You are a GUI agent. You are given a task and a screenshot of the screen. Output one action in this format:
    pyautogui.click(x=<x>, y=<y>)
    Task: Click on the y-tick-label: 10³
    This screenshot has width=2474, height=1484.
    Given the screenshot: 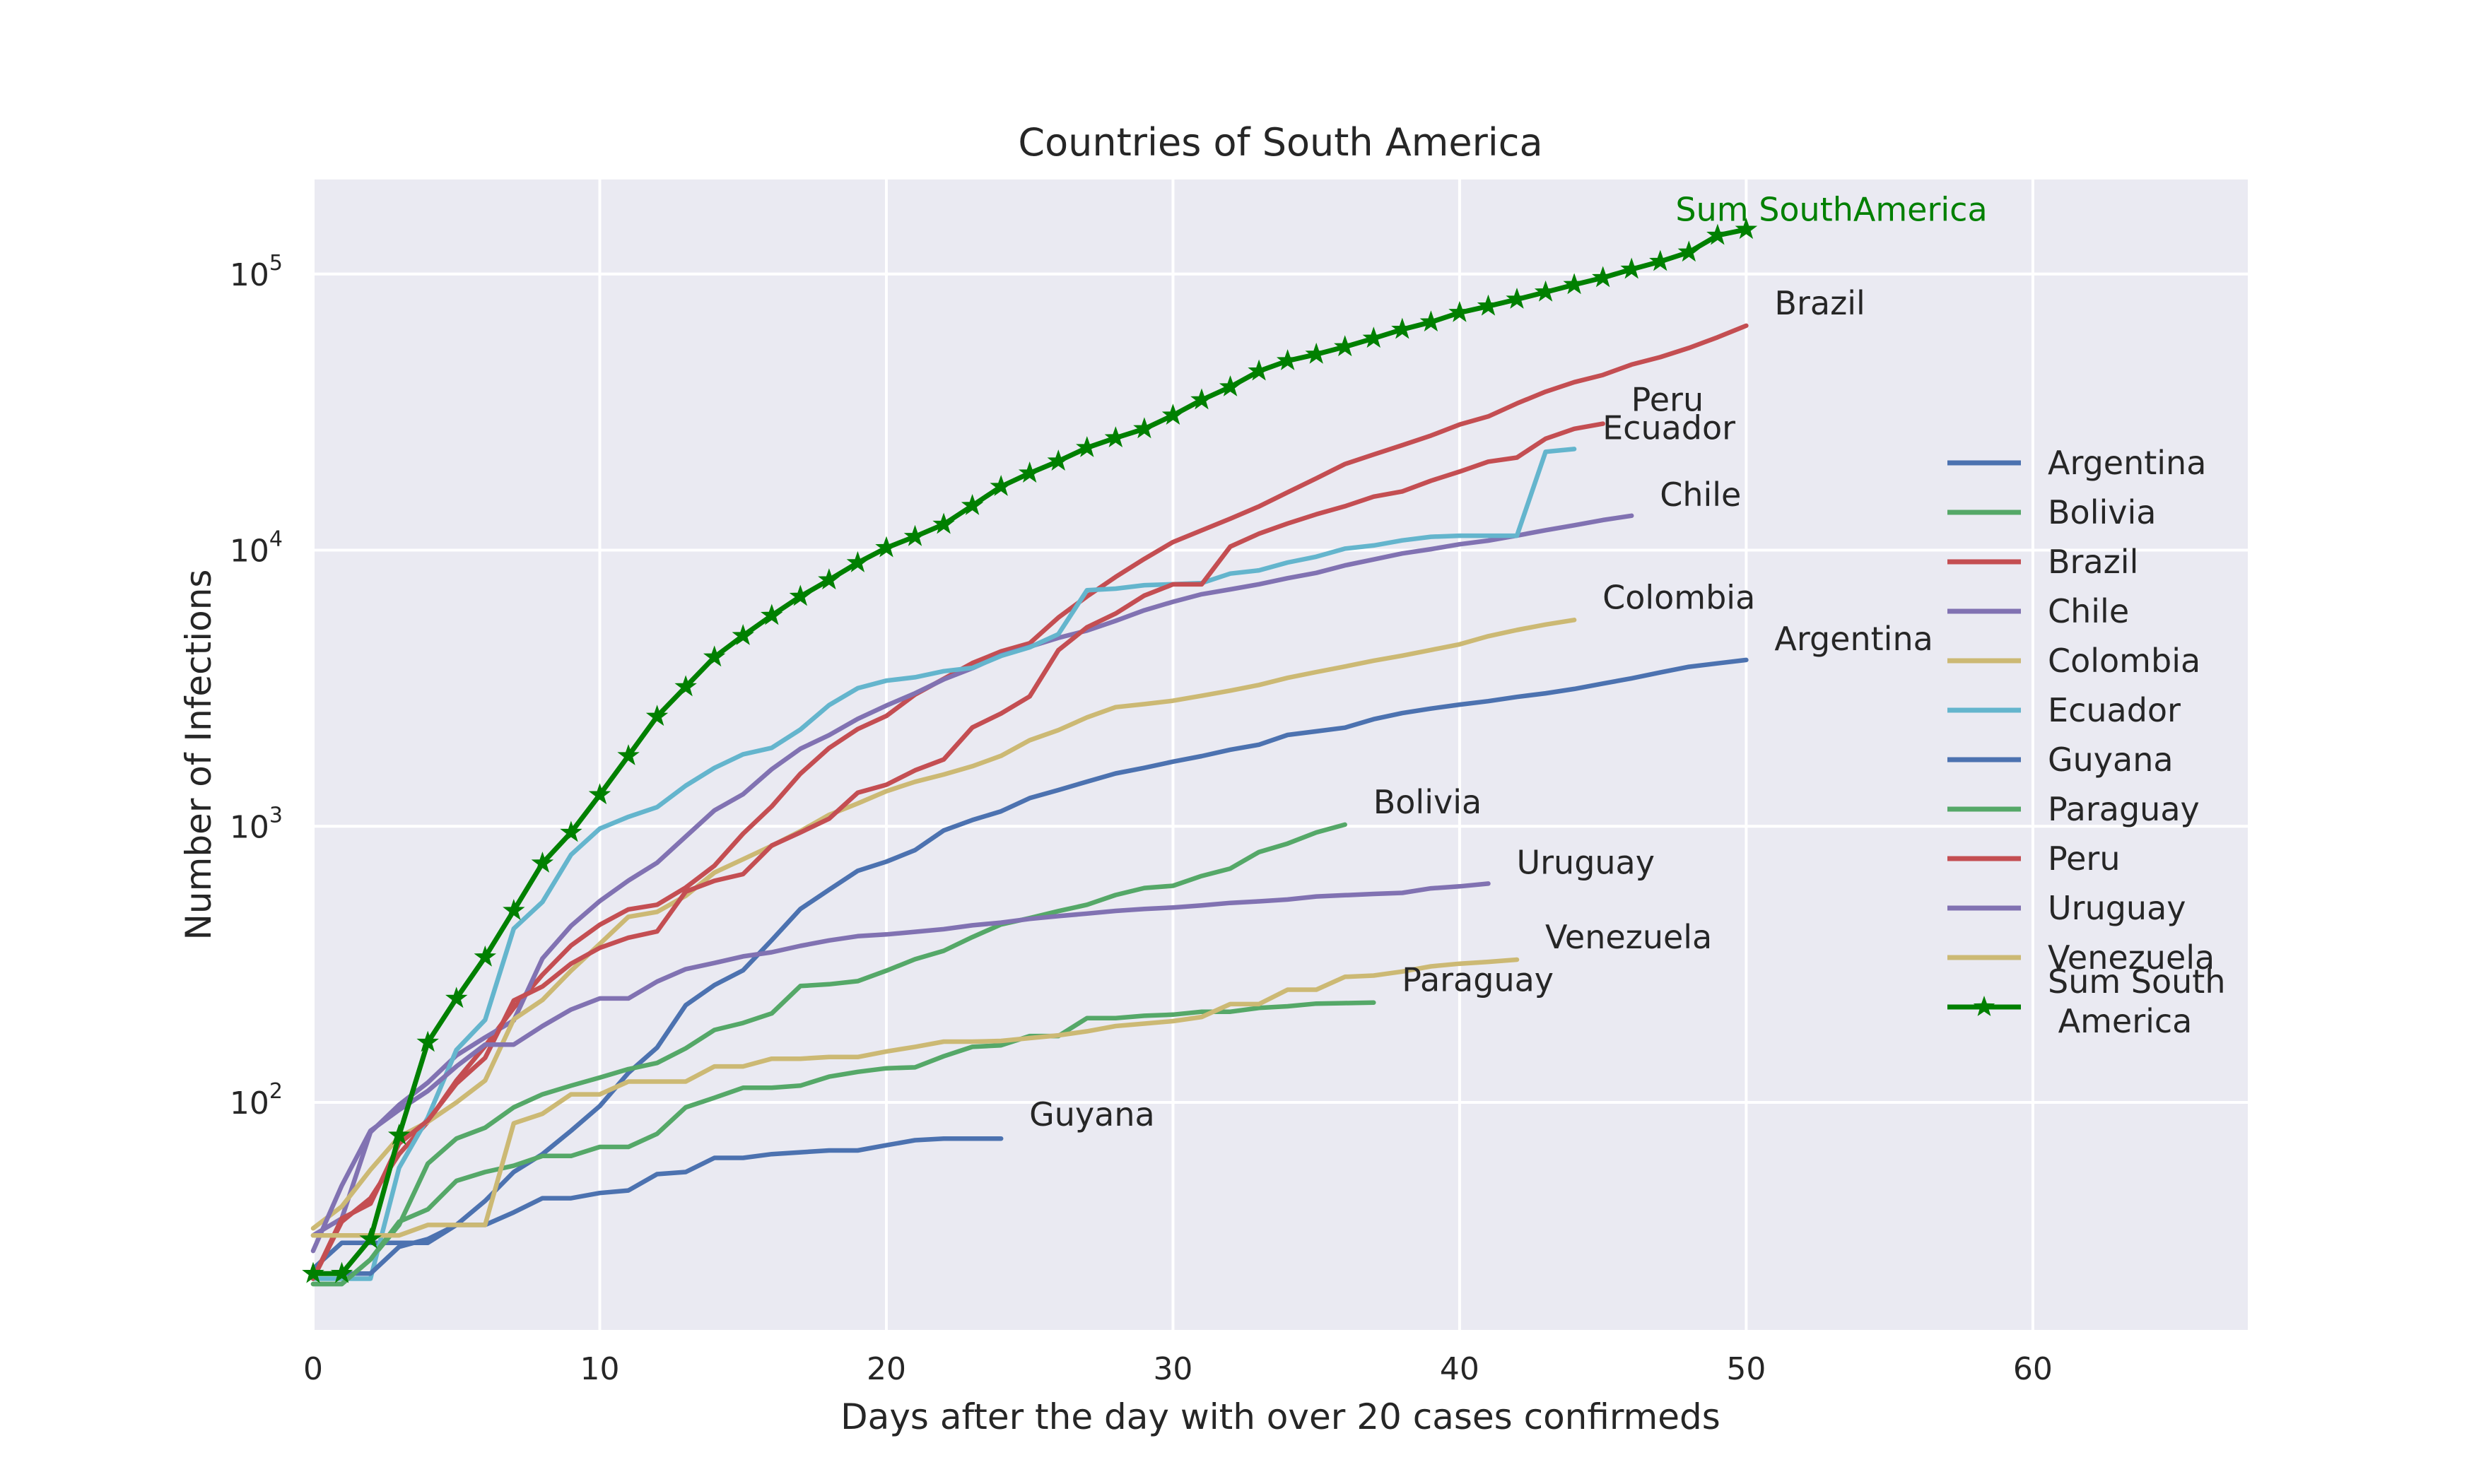 What is the action you would take?
    pyautogui.click(x=256, y=824)
    